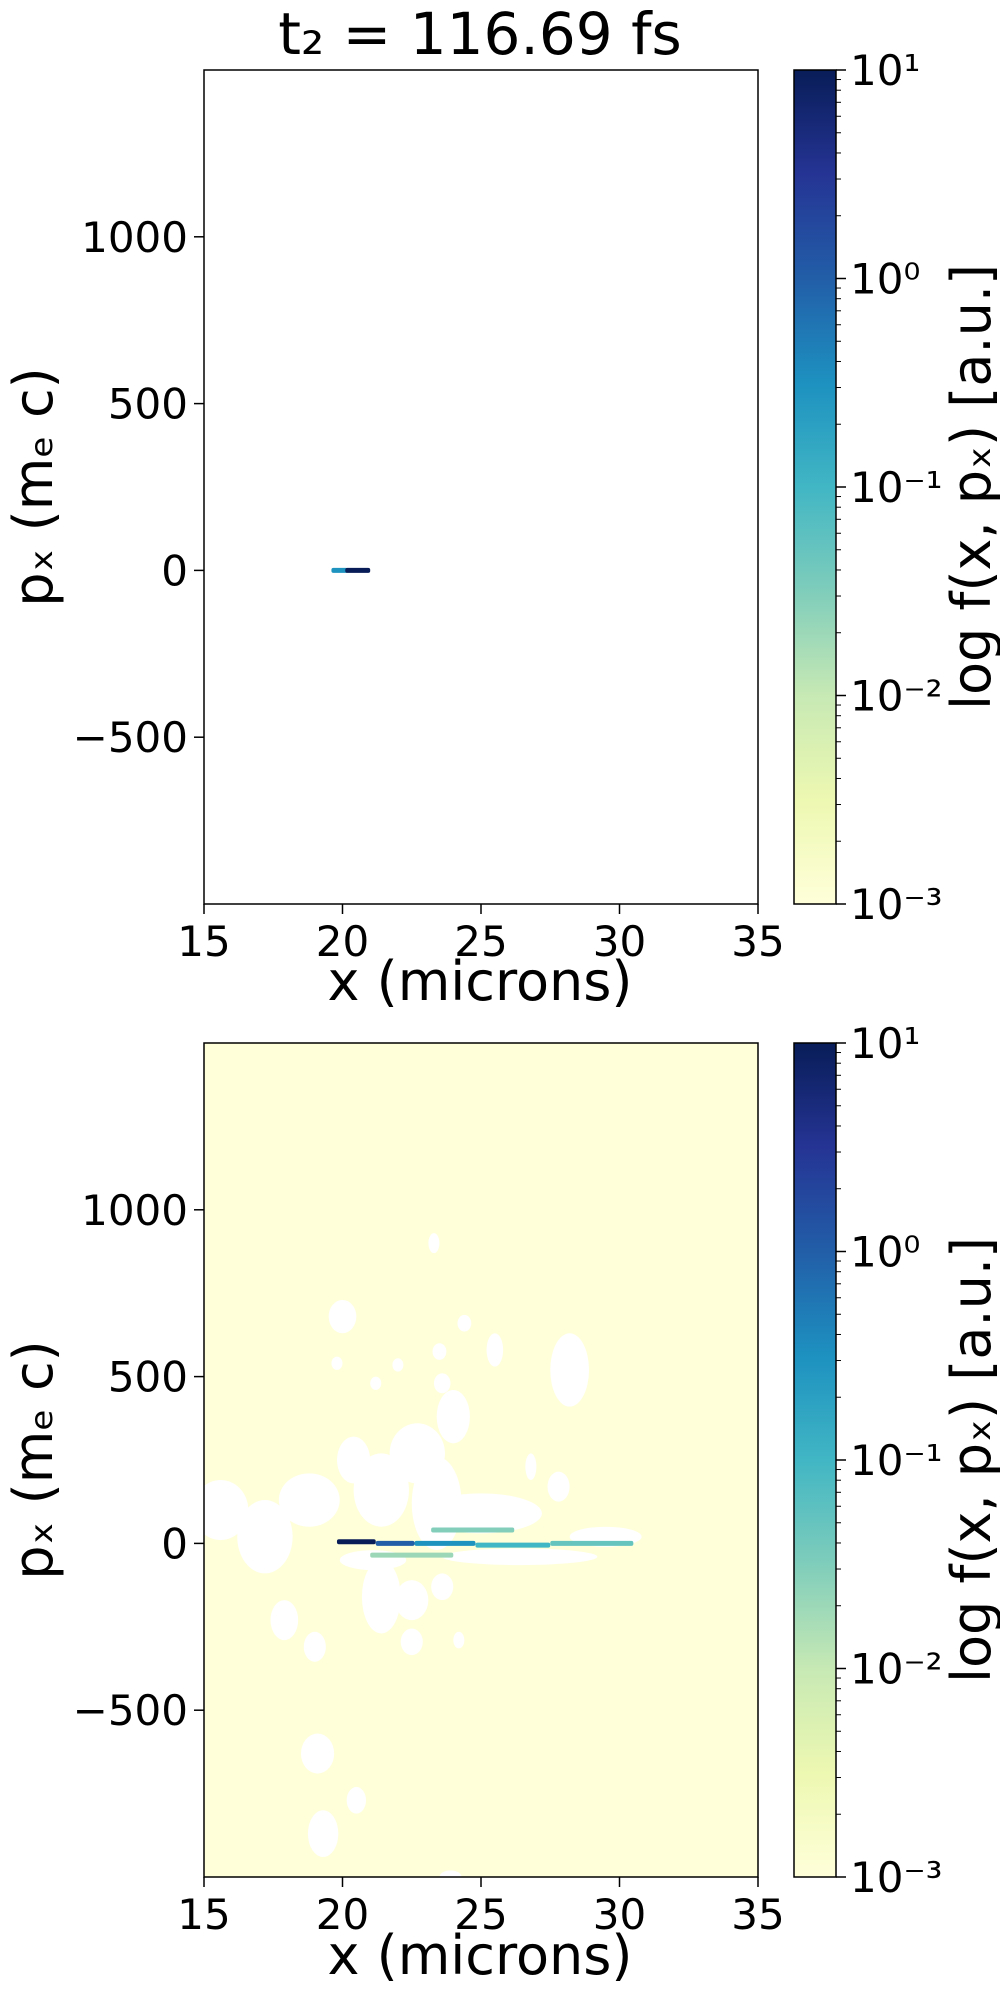 This screenshot has width=1000, height=2000. What do you see at coordinates (138, 487) in the screenshot?
I see `y-axis-top: −500 0 500 1000` at bounding box center [138, 487].